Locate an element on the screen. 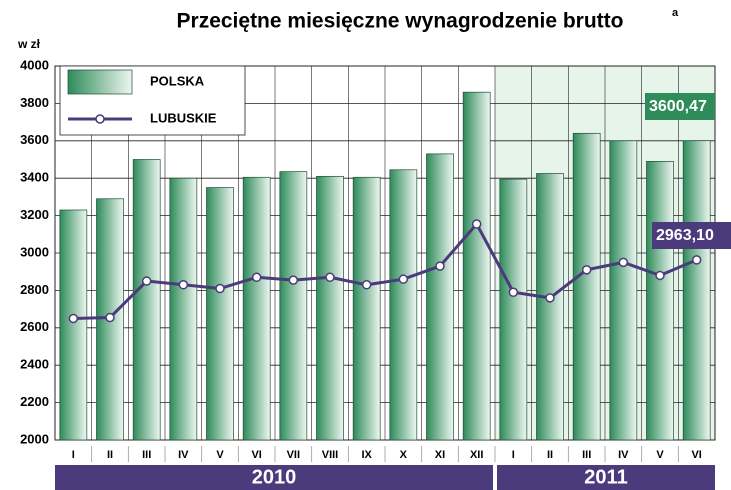 Image resolution: width=731 pixels, height=490 pixels. legend-swatch is located at coordinates (100, 82).